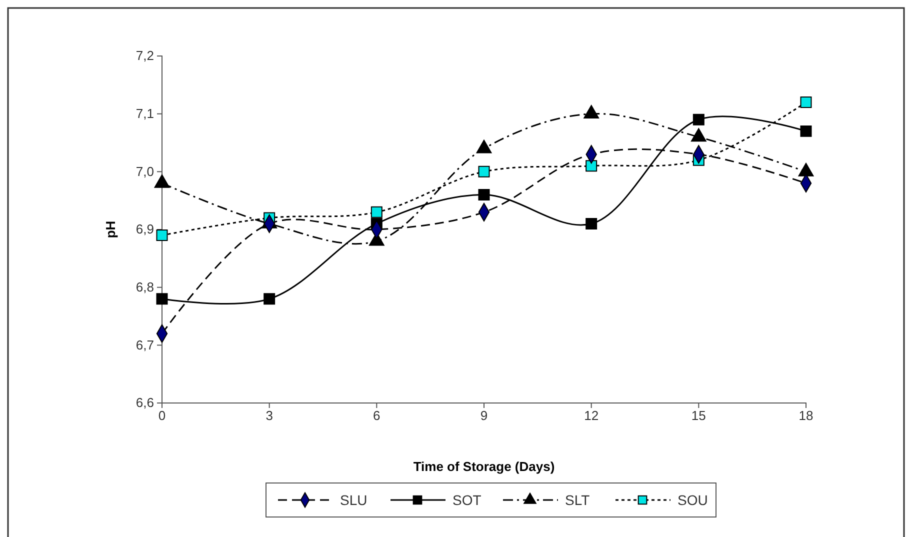  What do you see at coordinates (110, 229) in the screenshot?
I see `y-axis-title: pH` at bounding box center [110, 229].